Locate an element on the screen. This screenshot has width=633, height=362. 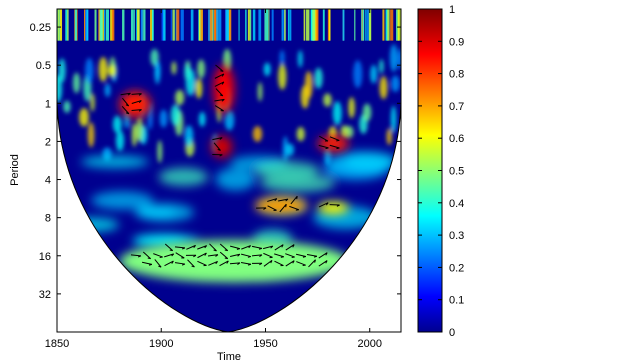
x-tick-label: 2000 is located at coordinates (369, 344).